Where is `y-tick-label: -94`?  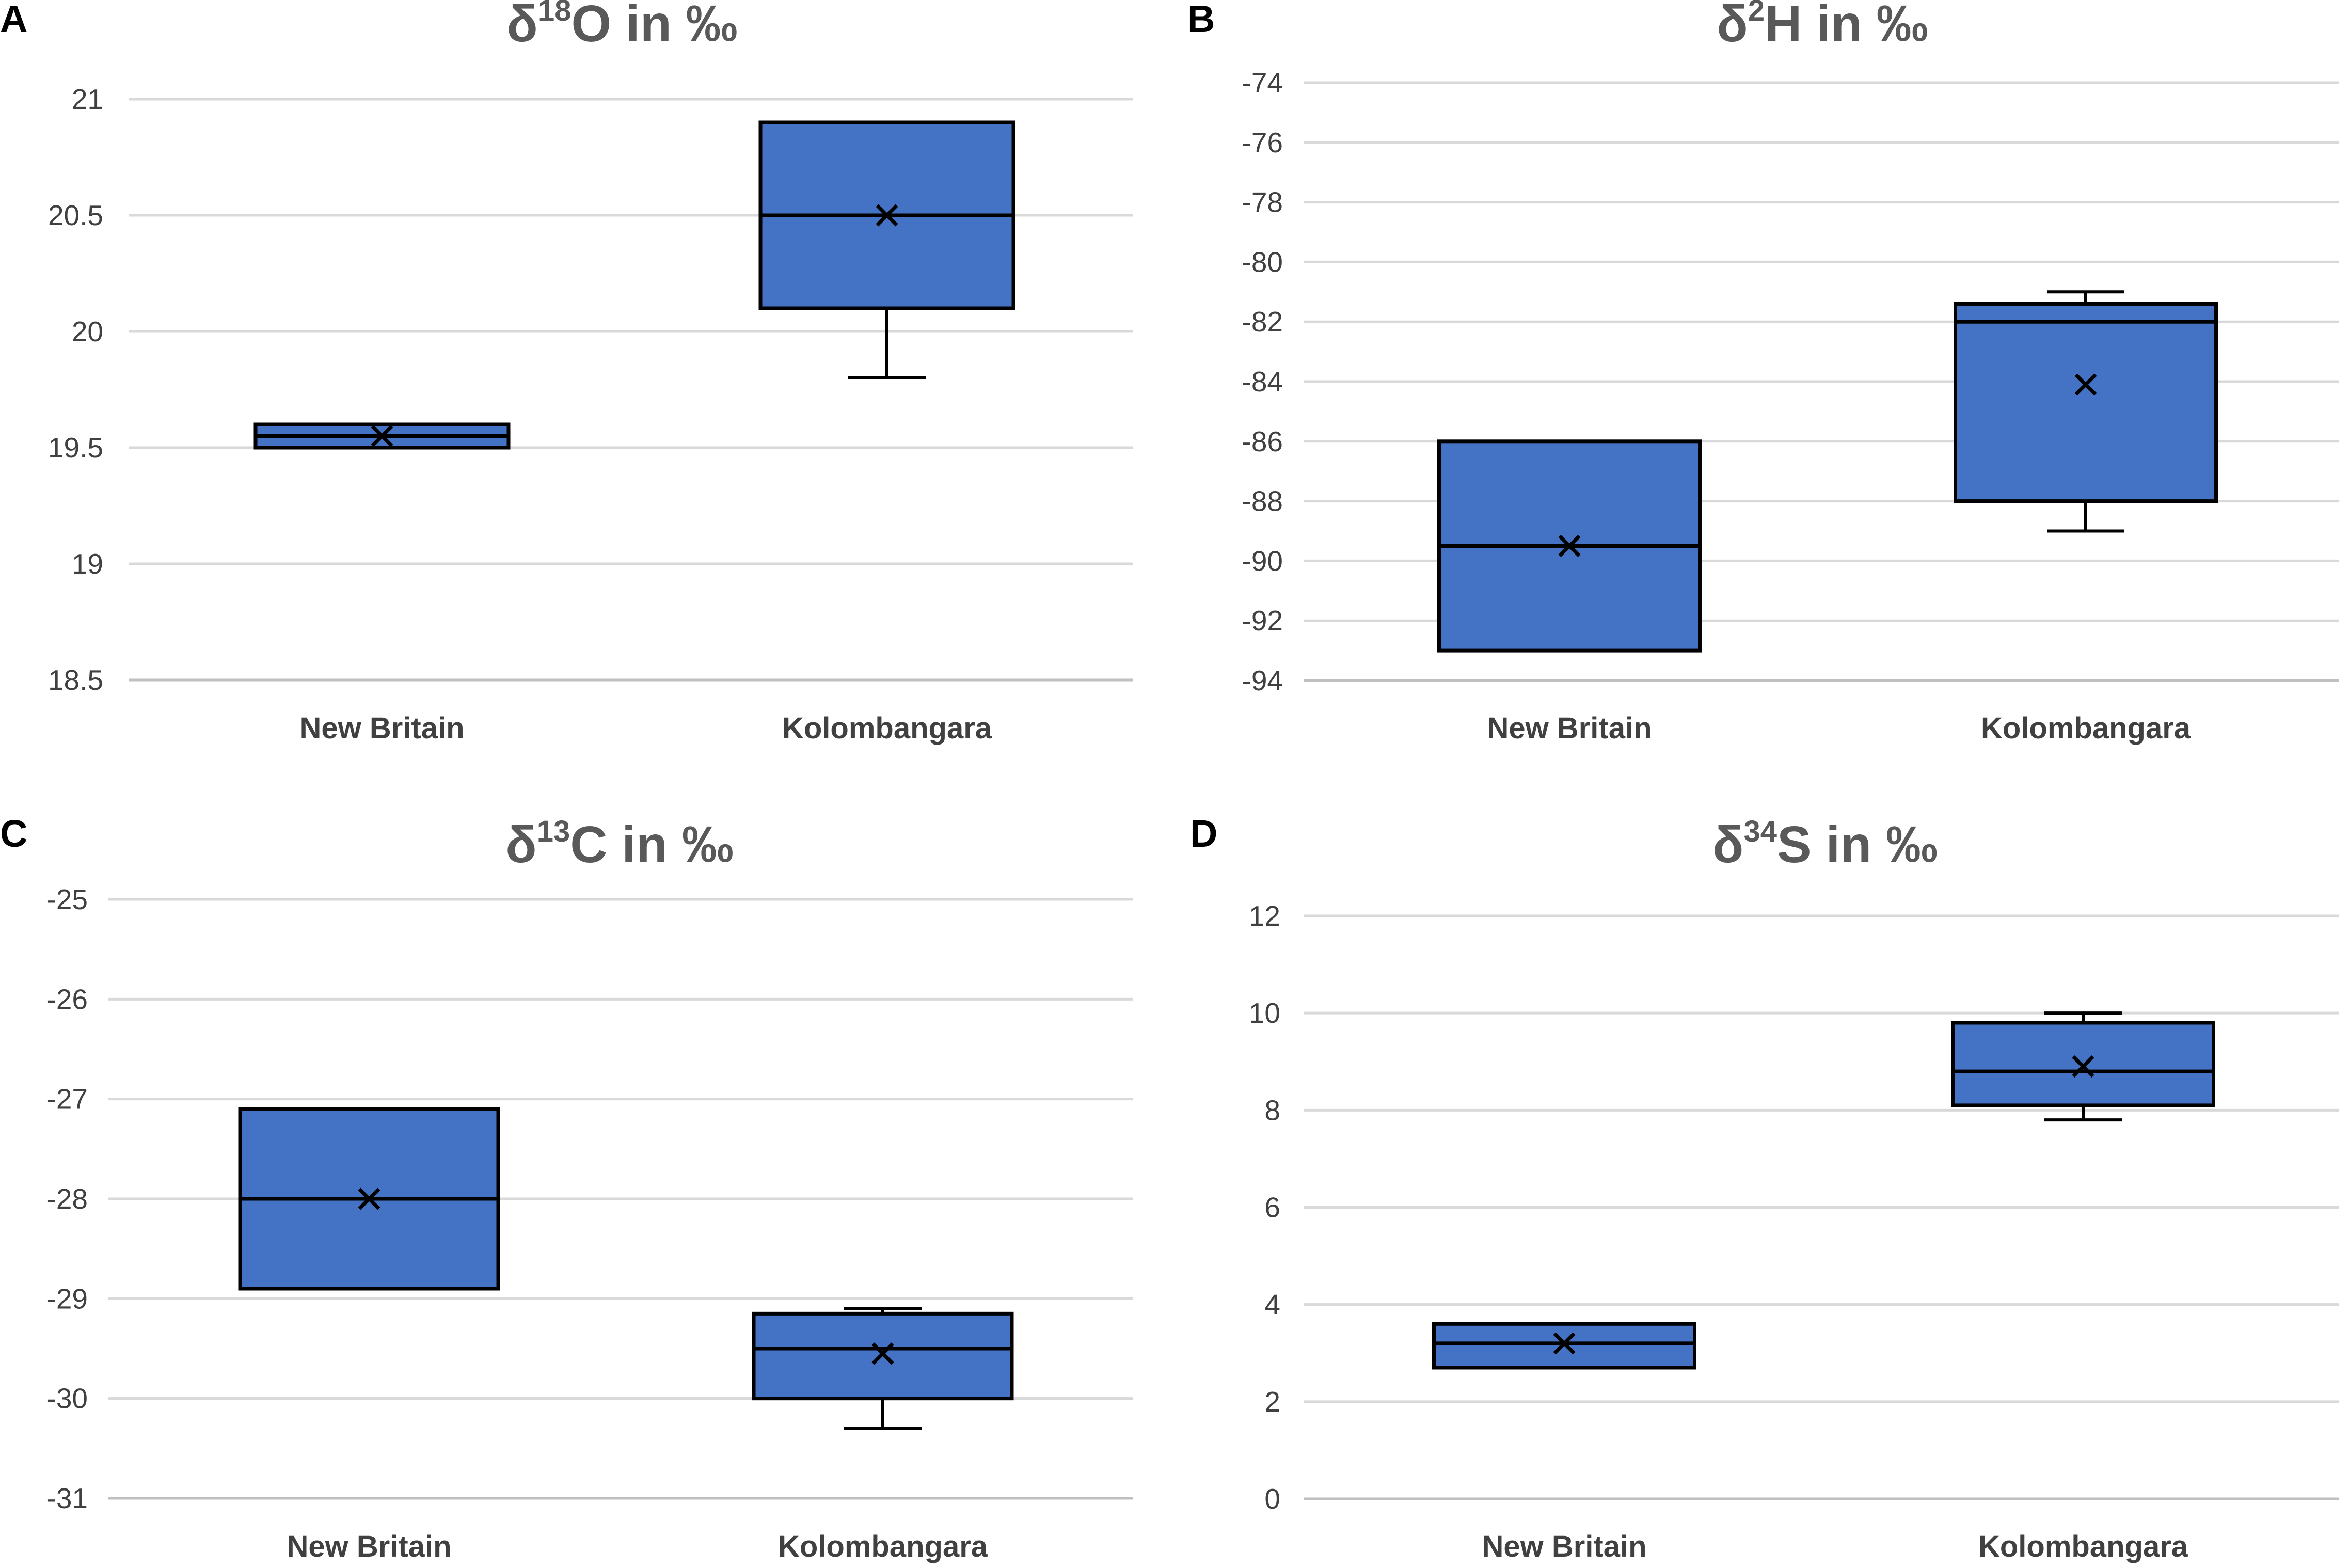 y-tick-label: -94 is located at coordinates (1262, 680).